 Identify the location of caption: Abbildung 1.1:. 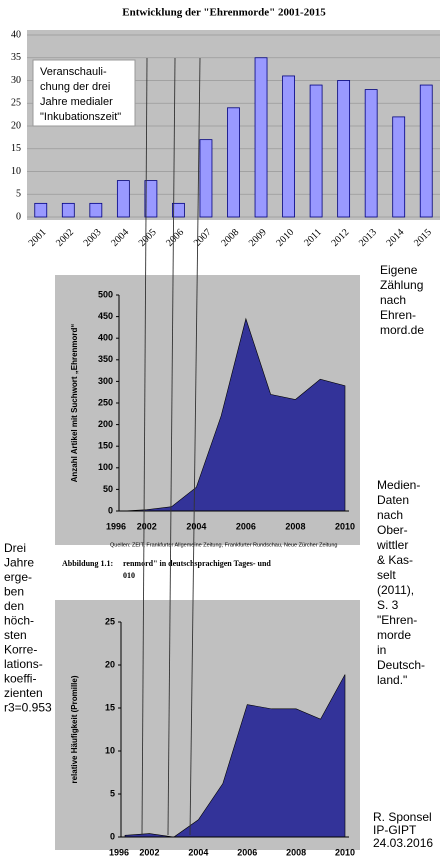
(87, 563).